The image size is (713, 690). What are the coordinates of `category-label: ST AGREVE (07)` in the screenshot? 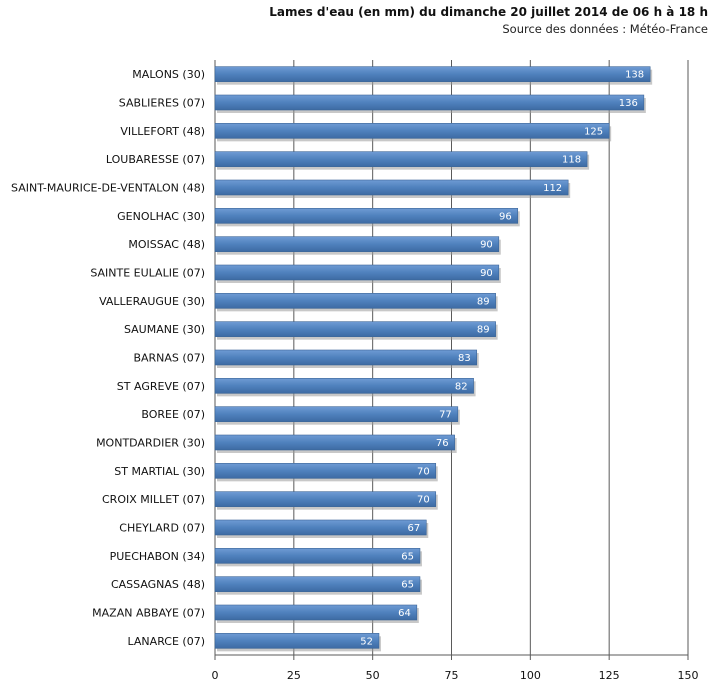 It's located at (161, 386).